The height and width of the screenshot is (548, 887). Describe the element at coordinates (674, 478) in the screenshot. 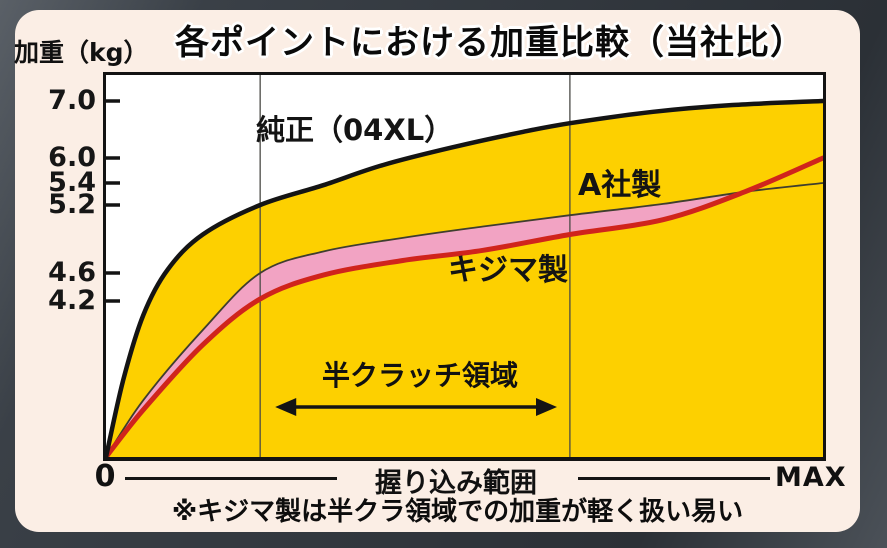

I see `x-axis-line-right` at that location.